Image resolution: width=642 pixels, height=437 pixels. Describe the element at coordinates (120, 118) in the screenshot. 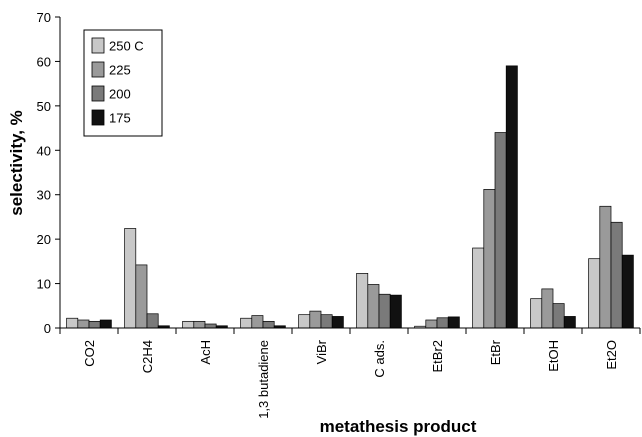

I see `legend-label: 175` at that location.